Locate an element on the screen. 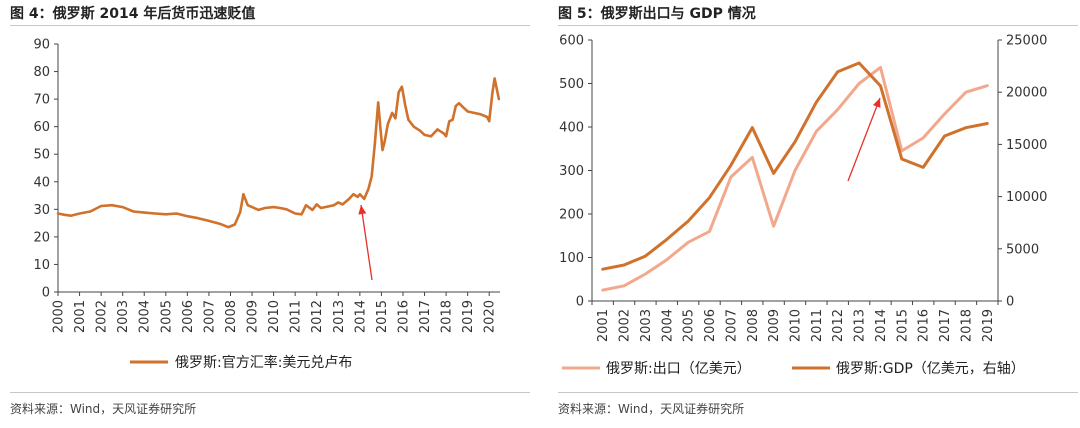 The width and height of the screenshot is (1080, 428). y-tick-label: 40 is located at coordinates (41, 182).